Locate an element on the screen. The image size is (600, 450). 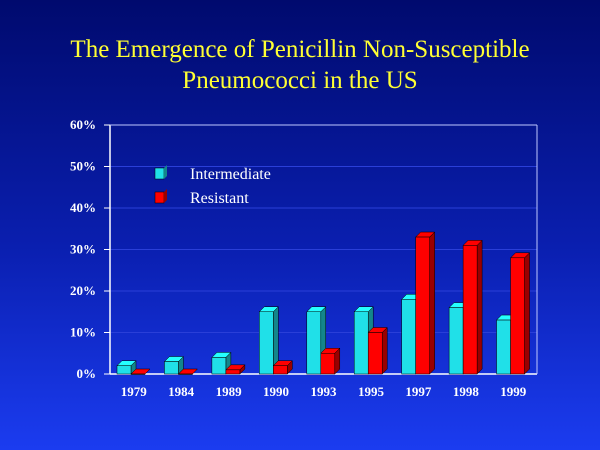
x-tick-label: 1997 is located at coordinates (418, 391).